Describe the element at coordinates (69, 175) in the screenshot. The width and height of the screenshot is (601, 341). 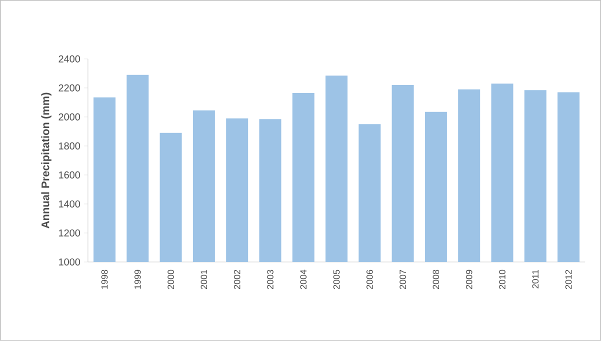
I see `y-tick-label: 1600` at that location.